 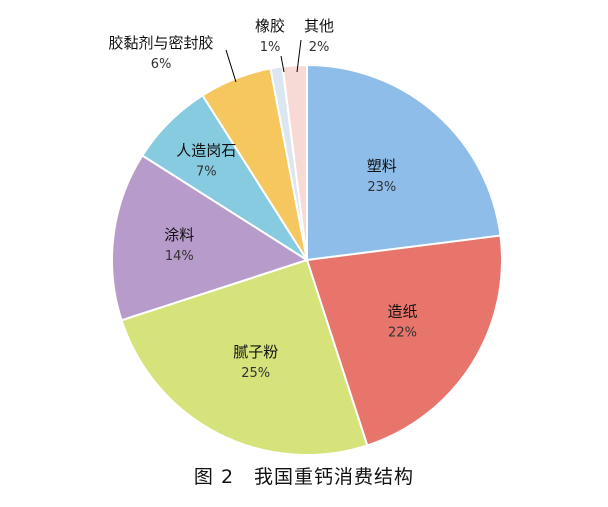 I want to click on slice-value-label: 22%, so click(x=402, y=333).